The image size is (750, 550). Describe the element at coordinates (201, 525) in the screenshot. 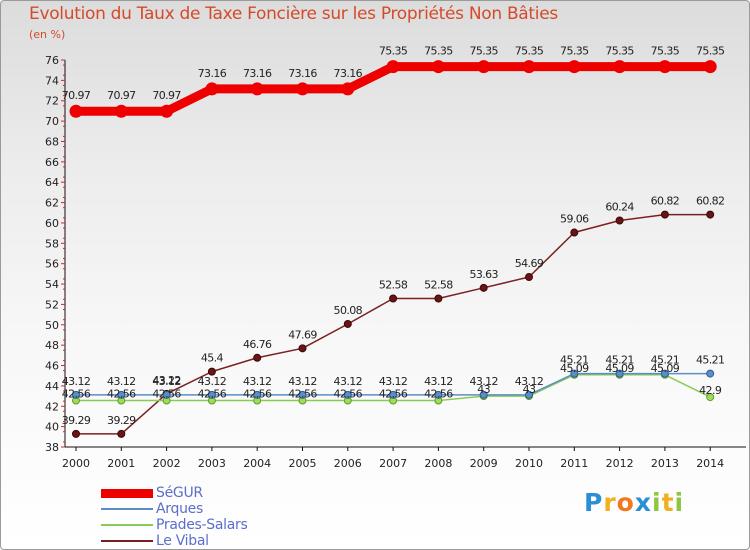

I see `legend-item-prades-salars: Prades-Salars` at that location.